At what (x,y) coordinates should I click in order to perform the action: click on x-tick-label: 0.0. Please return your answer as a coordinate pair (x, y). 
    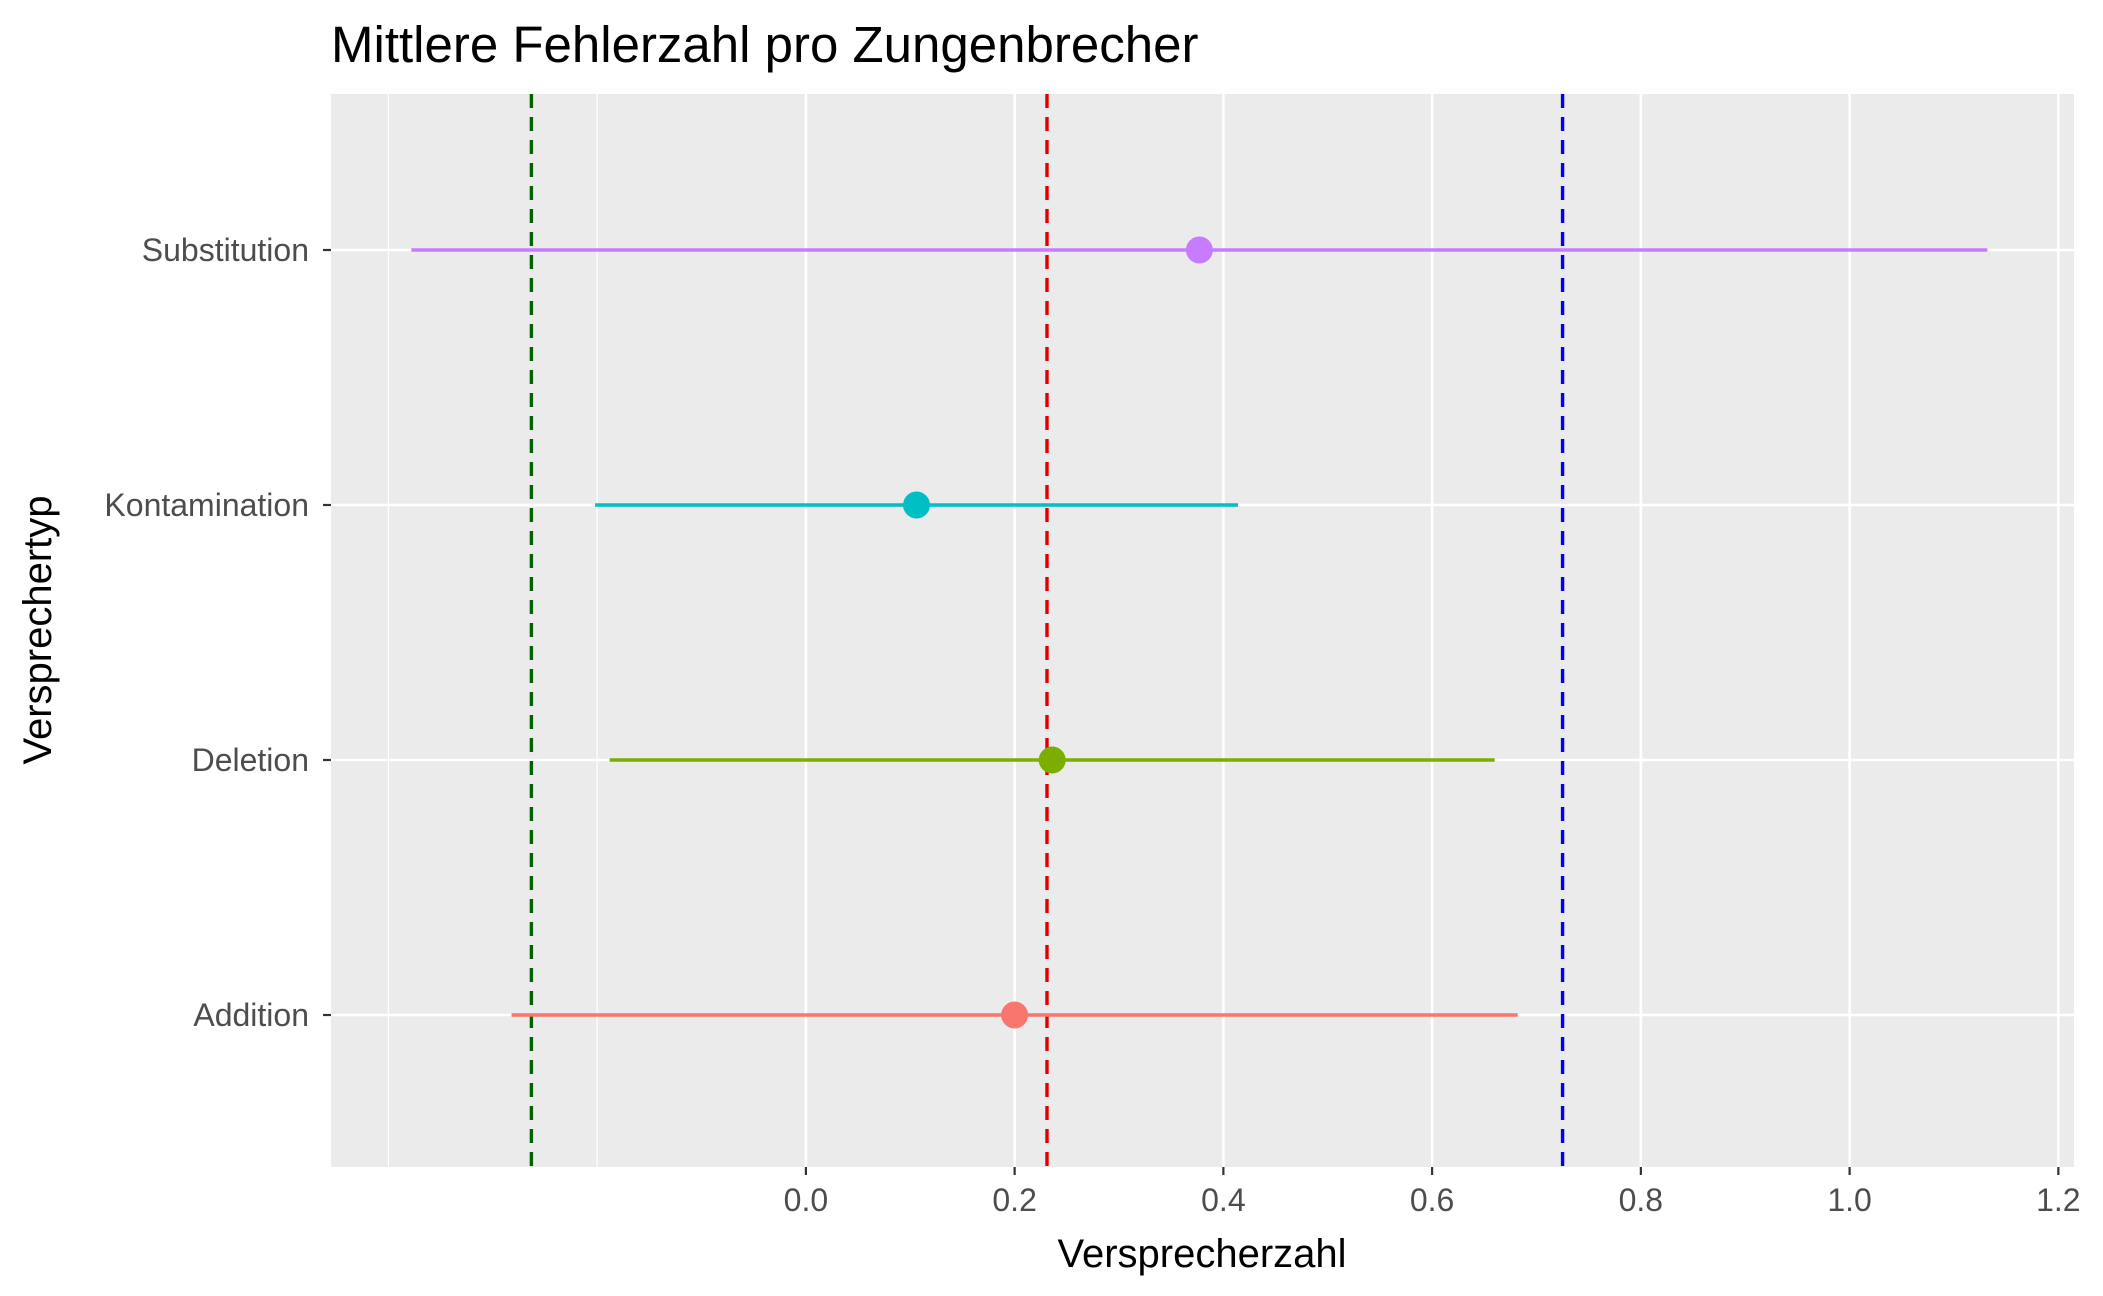
    Looking at the image, I should click on (806, 1200).